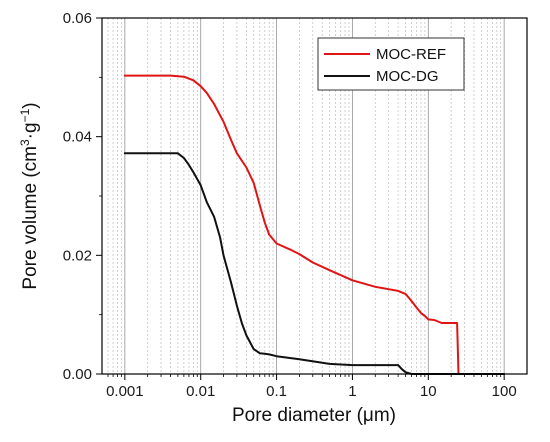 This screenshot has height=442, width=550. Describe the element at coordinates (77, 18) in the screenshot. I see `y-tick-label: 0.06` at that location.